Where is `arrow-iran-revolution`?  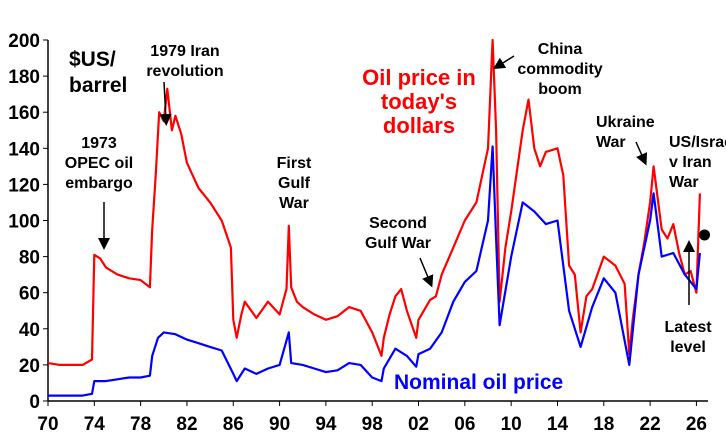 arrow-iran-revolution is located at coordinates (165, 103).